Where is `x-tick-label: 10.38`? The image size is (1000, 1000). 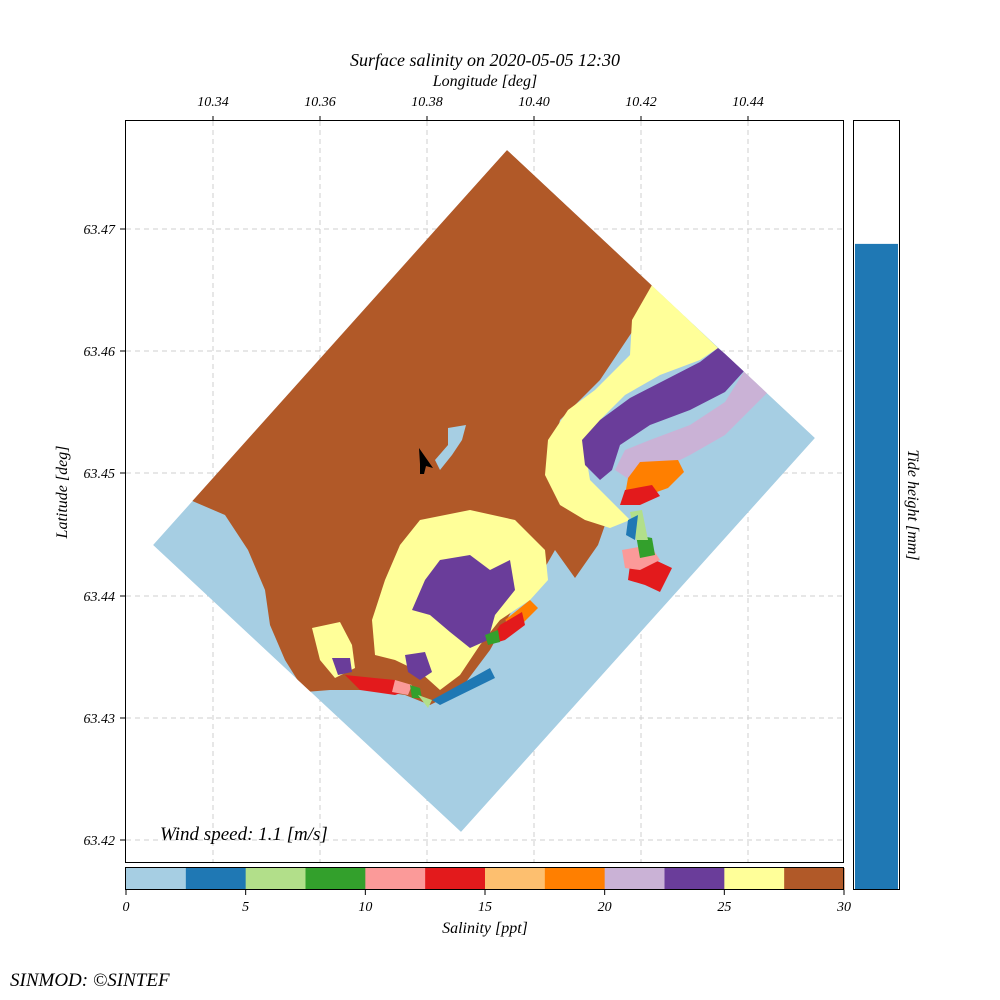 x-tick-label: 10.38 is located at coordinates (427, 102).